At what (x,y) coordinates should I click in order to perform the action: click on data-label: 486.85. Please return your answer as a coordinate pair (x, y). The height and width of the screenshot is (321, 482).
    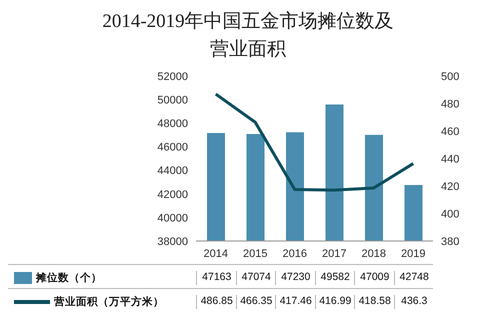
    Looking at the image, I should click on (216, 302).